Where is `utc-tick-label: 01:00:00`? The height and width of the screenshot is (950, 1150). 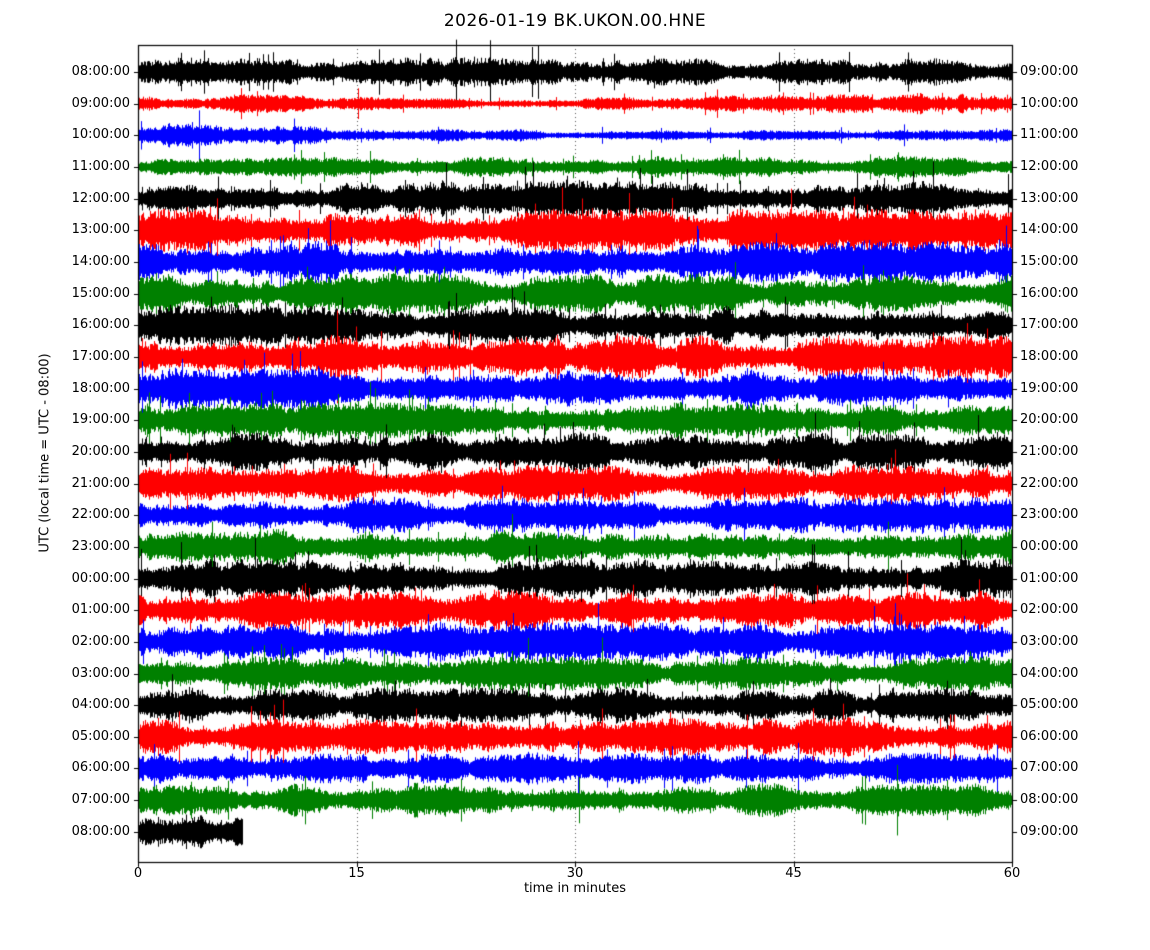 utc-tick-label: 01:00:00 is located at coordinates (100, 610).